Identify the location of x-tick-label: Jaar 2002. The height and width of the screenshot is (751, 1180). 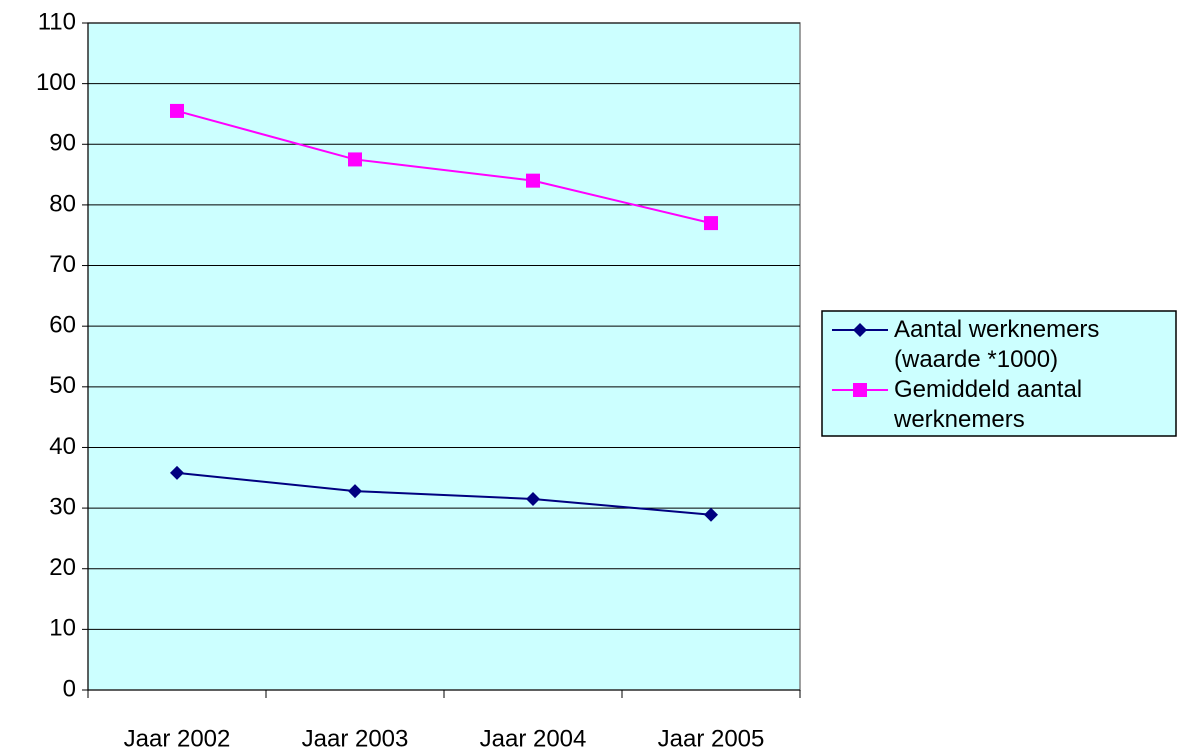
(177, 738).